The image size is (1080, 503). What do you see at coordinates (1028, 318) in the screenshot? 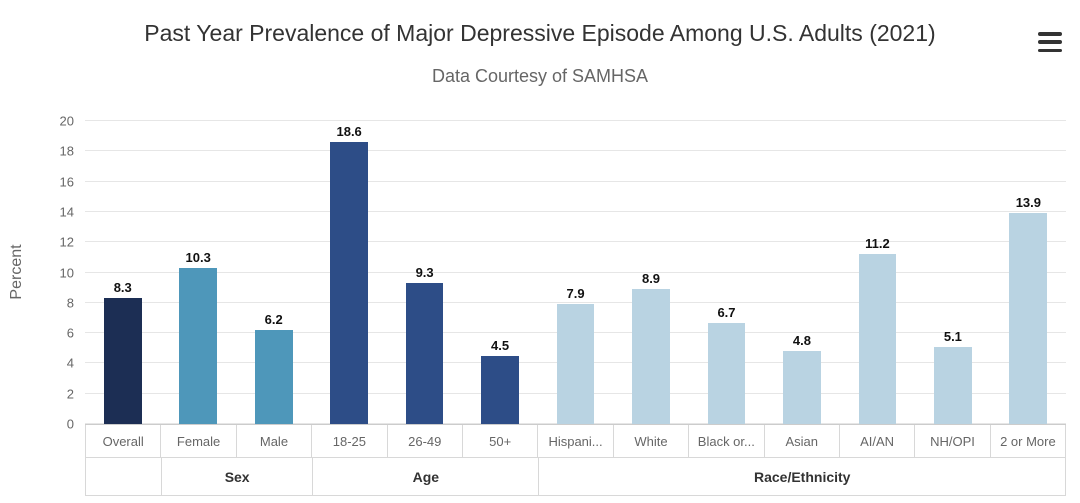
I see `bar-2-or-more` at bounding box center [1028, 318].